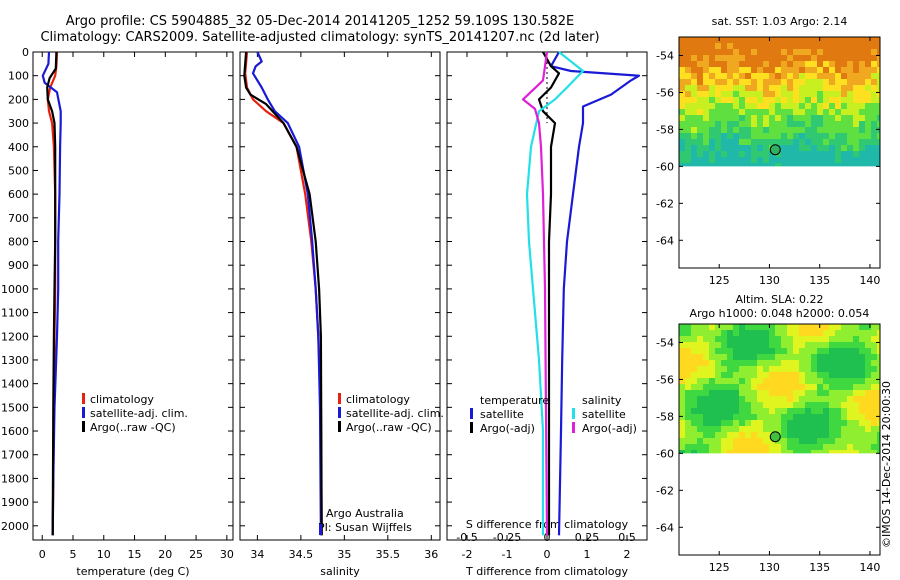  I want to click on y-tick-label: 900, so click(18, 265).